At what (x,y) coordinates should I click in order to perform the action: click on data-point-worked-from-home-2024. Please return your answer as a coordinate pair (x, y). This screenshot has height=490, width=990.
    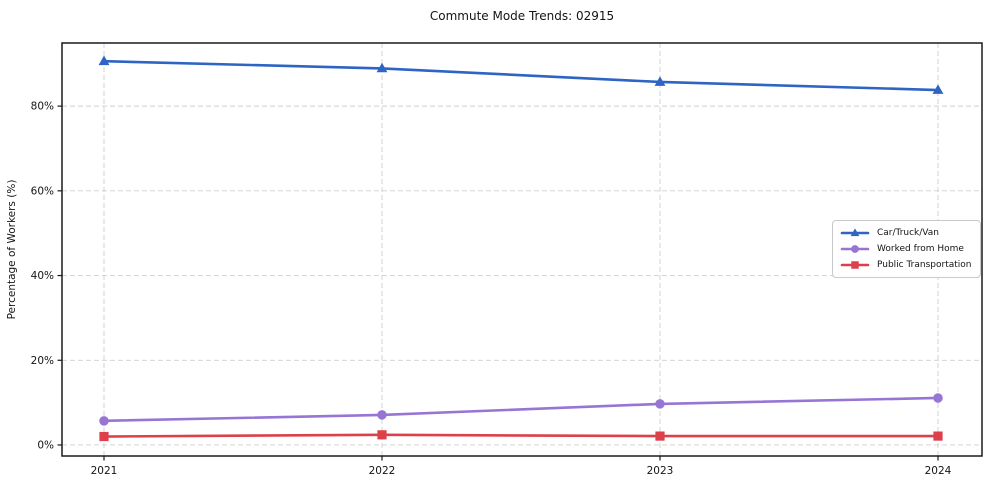
    Looking at the image, I should click on (938, 398).